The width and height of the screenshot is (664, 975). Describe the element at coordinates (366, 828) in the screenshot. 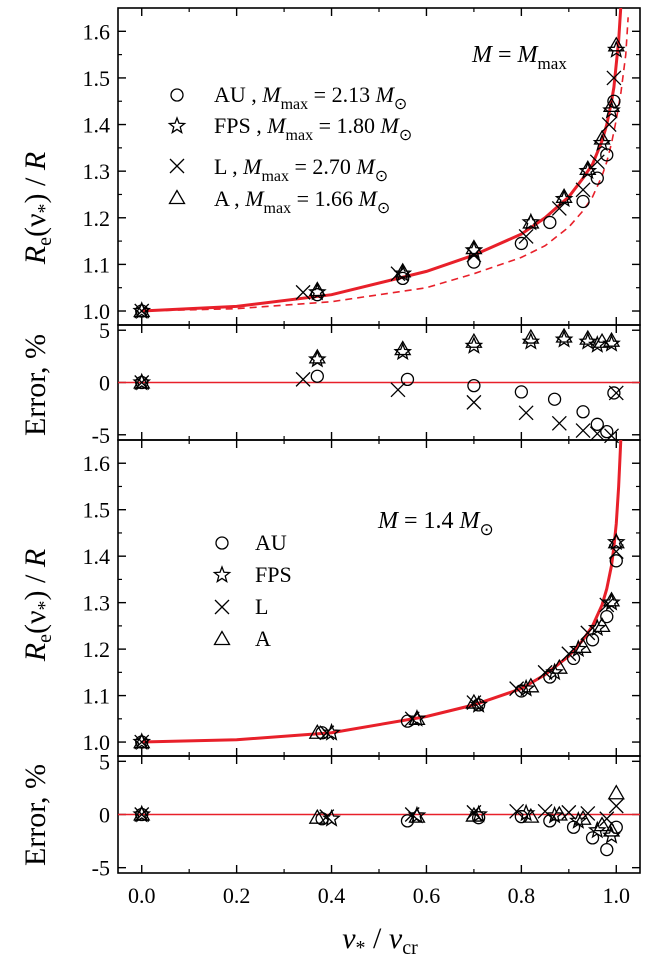

I see `panel-bottom-error: -5 0 5 0.0 0.2 0.4 0.6 0.8 1.0` at that location.